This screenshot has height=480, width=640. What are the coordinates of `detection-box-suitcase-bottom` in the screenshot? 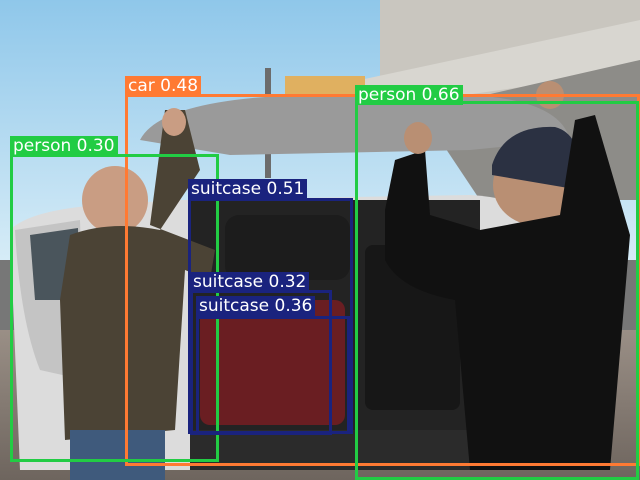 It's located at (273, 375).